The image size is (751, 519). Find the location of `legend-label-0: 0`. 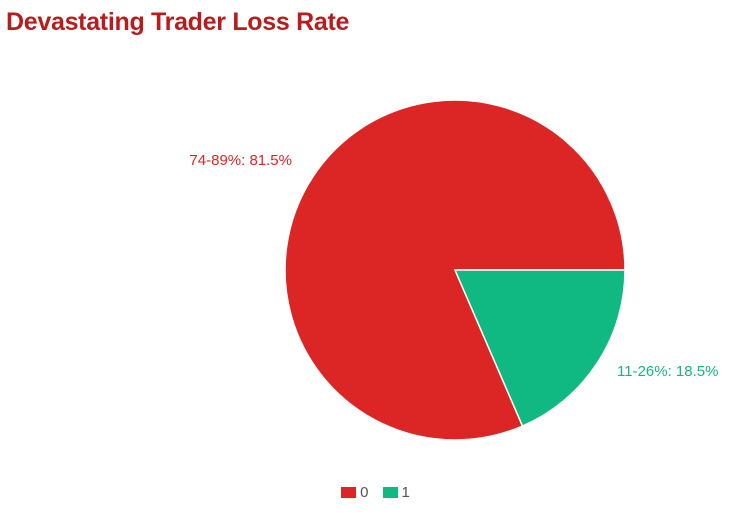

legend-label-0: 0 is located at coordinates (364, 492).